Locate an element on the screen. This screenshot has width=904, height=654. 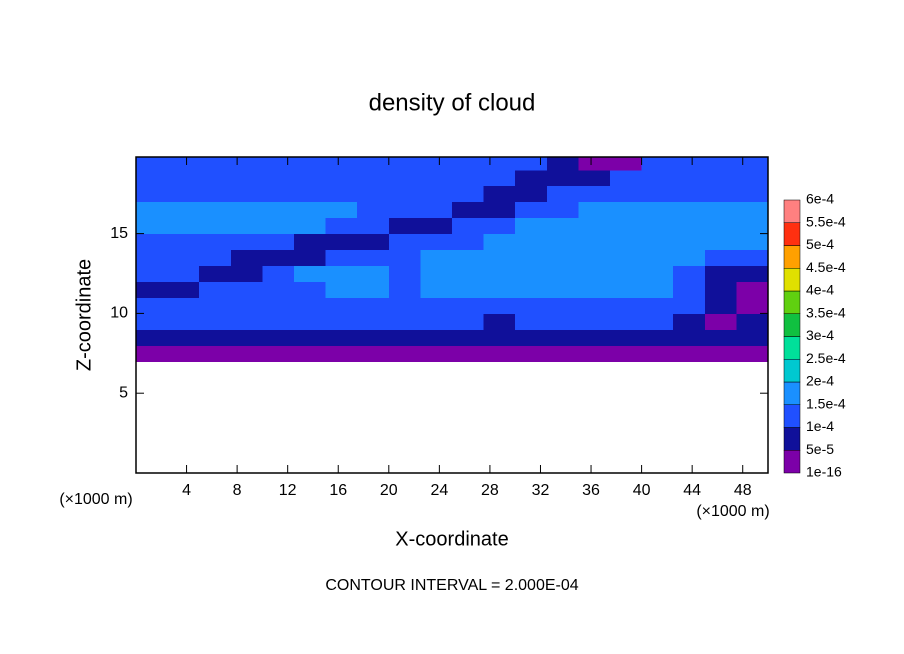
x-tick-label: 48 is located at coordinates (743, 490).